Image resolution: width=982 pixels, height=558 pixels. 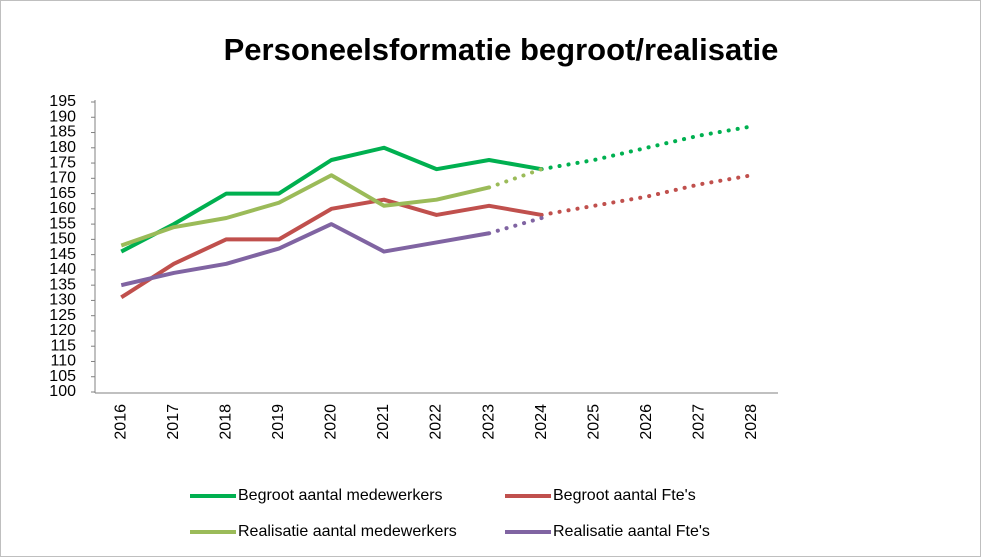 I want to click on y-tick-label: 135, so click(x=62, y=284).